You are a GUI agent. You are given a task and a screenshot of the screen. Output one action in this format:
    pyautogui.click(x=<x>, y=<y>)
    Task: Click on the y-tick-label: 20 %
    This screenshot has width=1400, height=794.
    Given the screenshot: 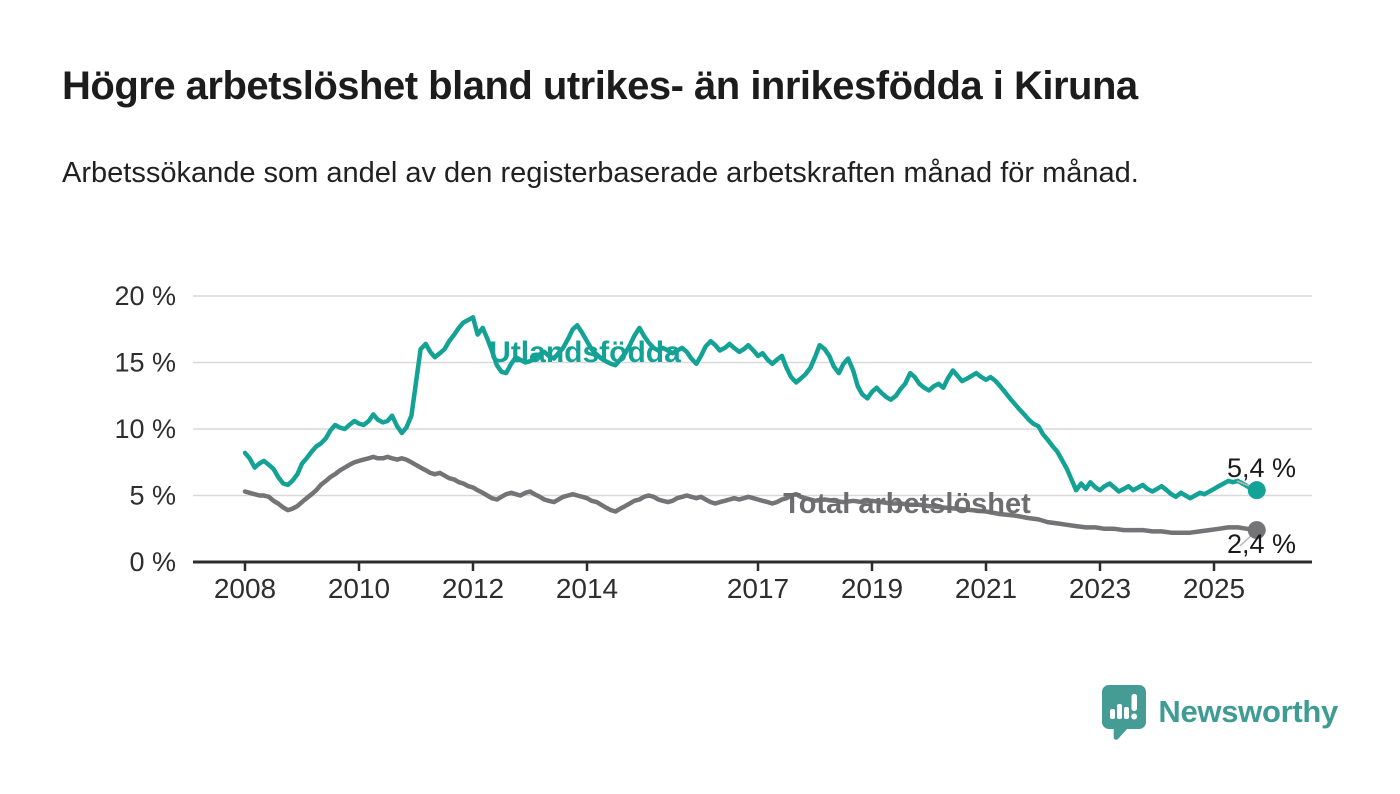 What is the action you would take?
    pyautogui.click(x=145, y=296)
    